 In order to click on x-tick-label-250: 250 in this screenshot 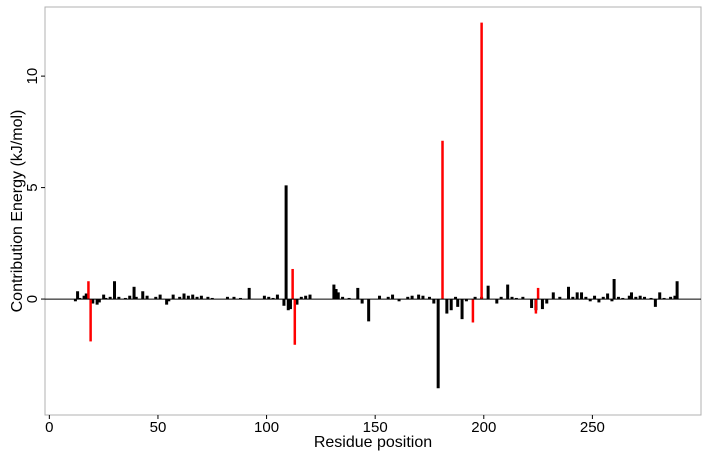, I will do `click(592, 427)`.